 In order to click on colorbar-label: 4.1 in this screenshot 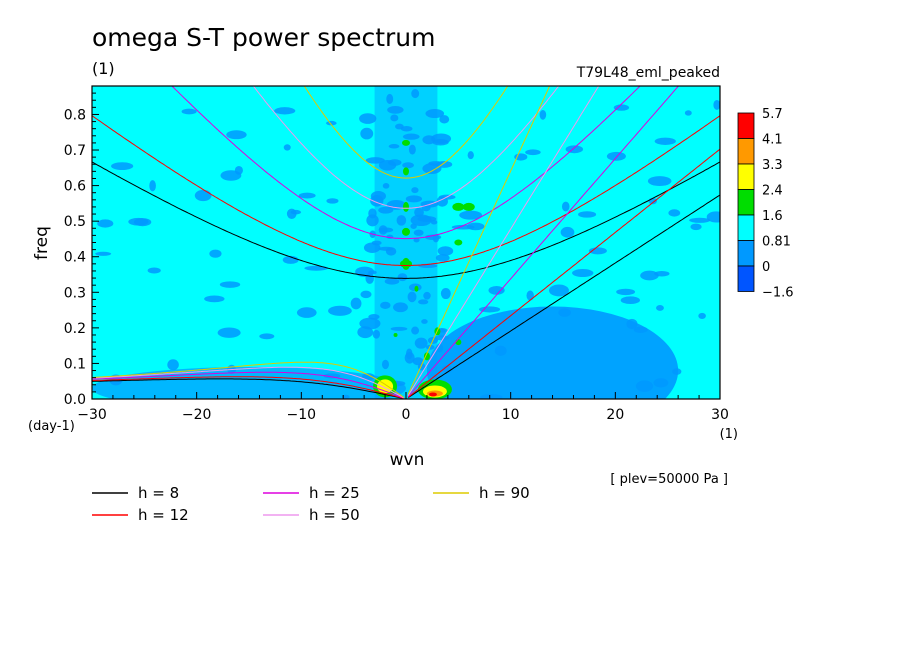, I will do `click(772, 140)`.